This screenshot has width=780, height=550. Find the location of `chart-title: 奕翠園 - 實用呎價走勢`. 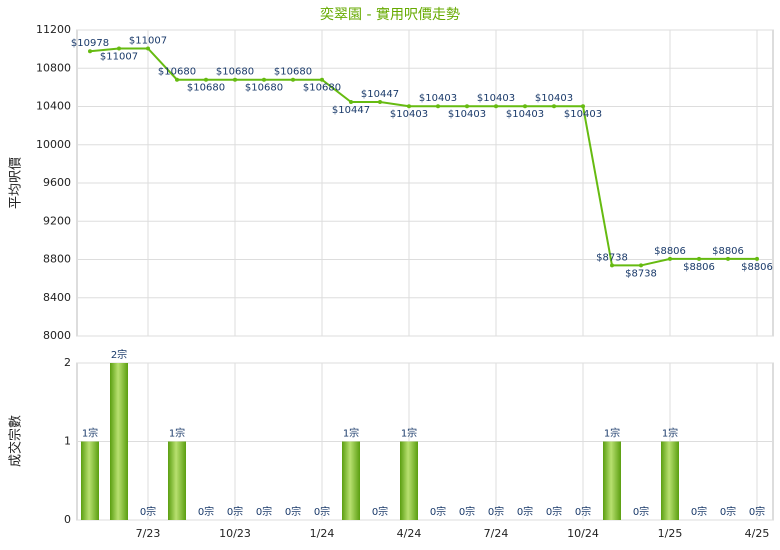

chart-title: 奕翠園 - 實用呎價走勢 is located at coordinates (390, 14).